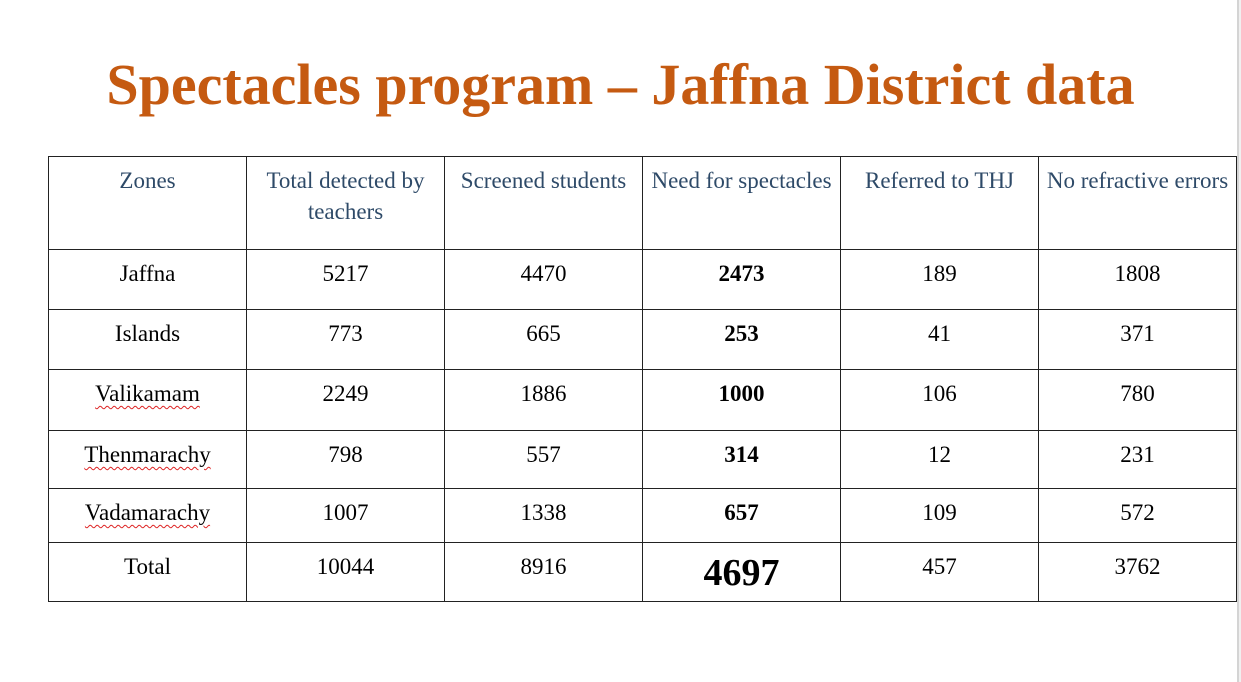  Describe the element at coordinates (1137, 400) in the screenshot. I see `cell: 780` at that location.